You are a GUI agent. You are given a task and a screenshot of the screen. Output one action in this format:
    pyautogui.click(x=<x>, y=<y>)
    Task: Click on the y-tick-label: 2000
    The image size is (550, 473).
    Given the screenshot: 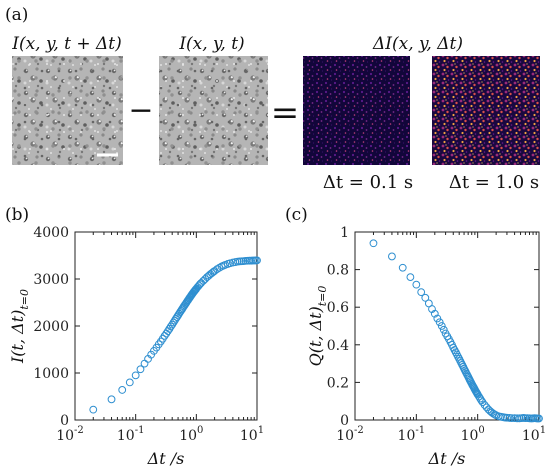 What is the action you would take?
    pyautogui.click(x=51, y=327)
    